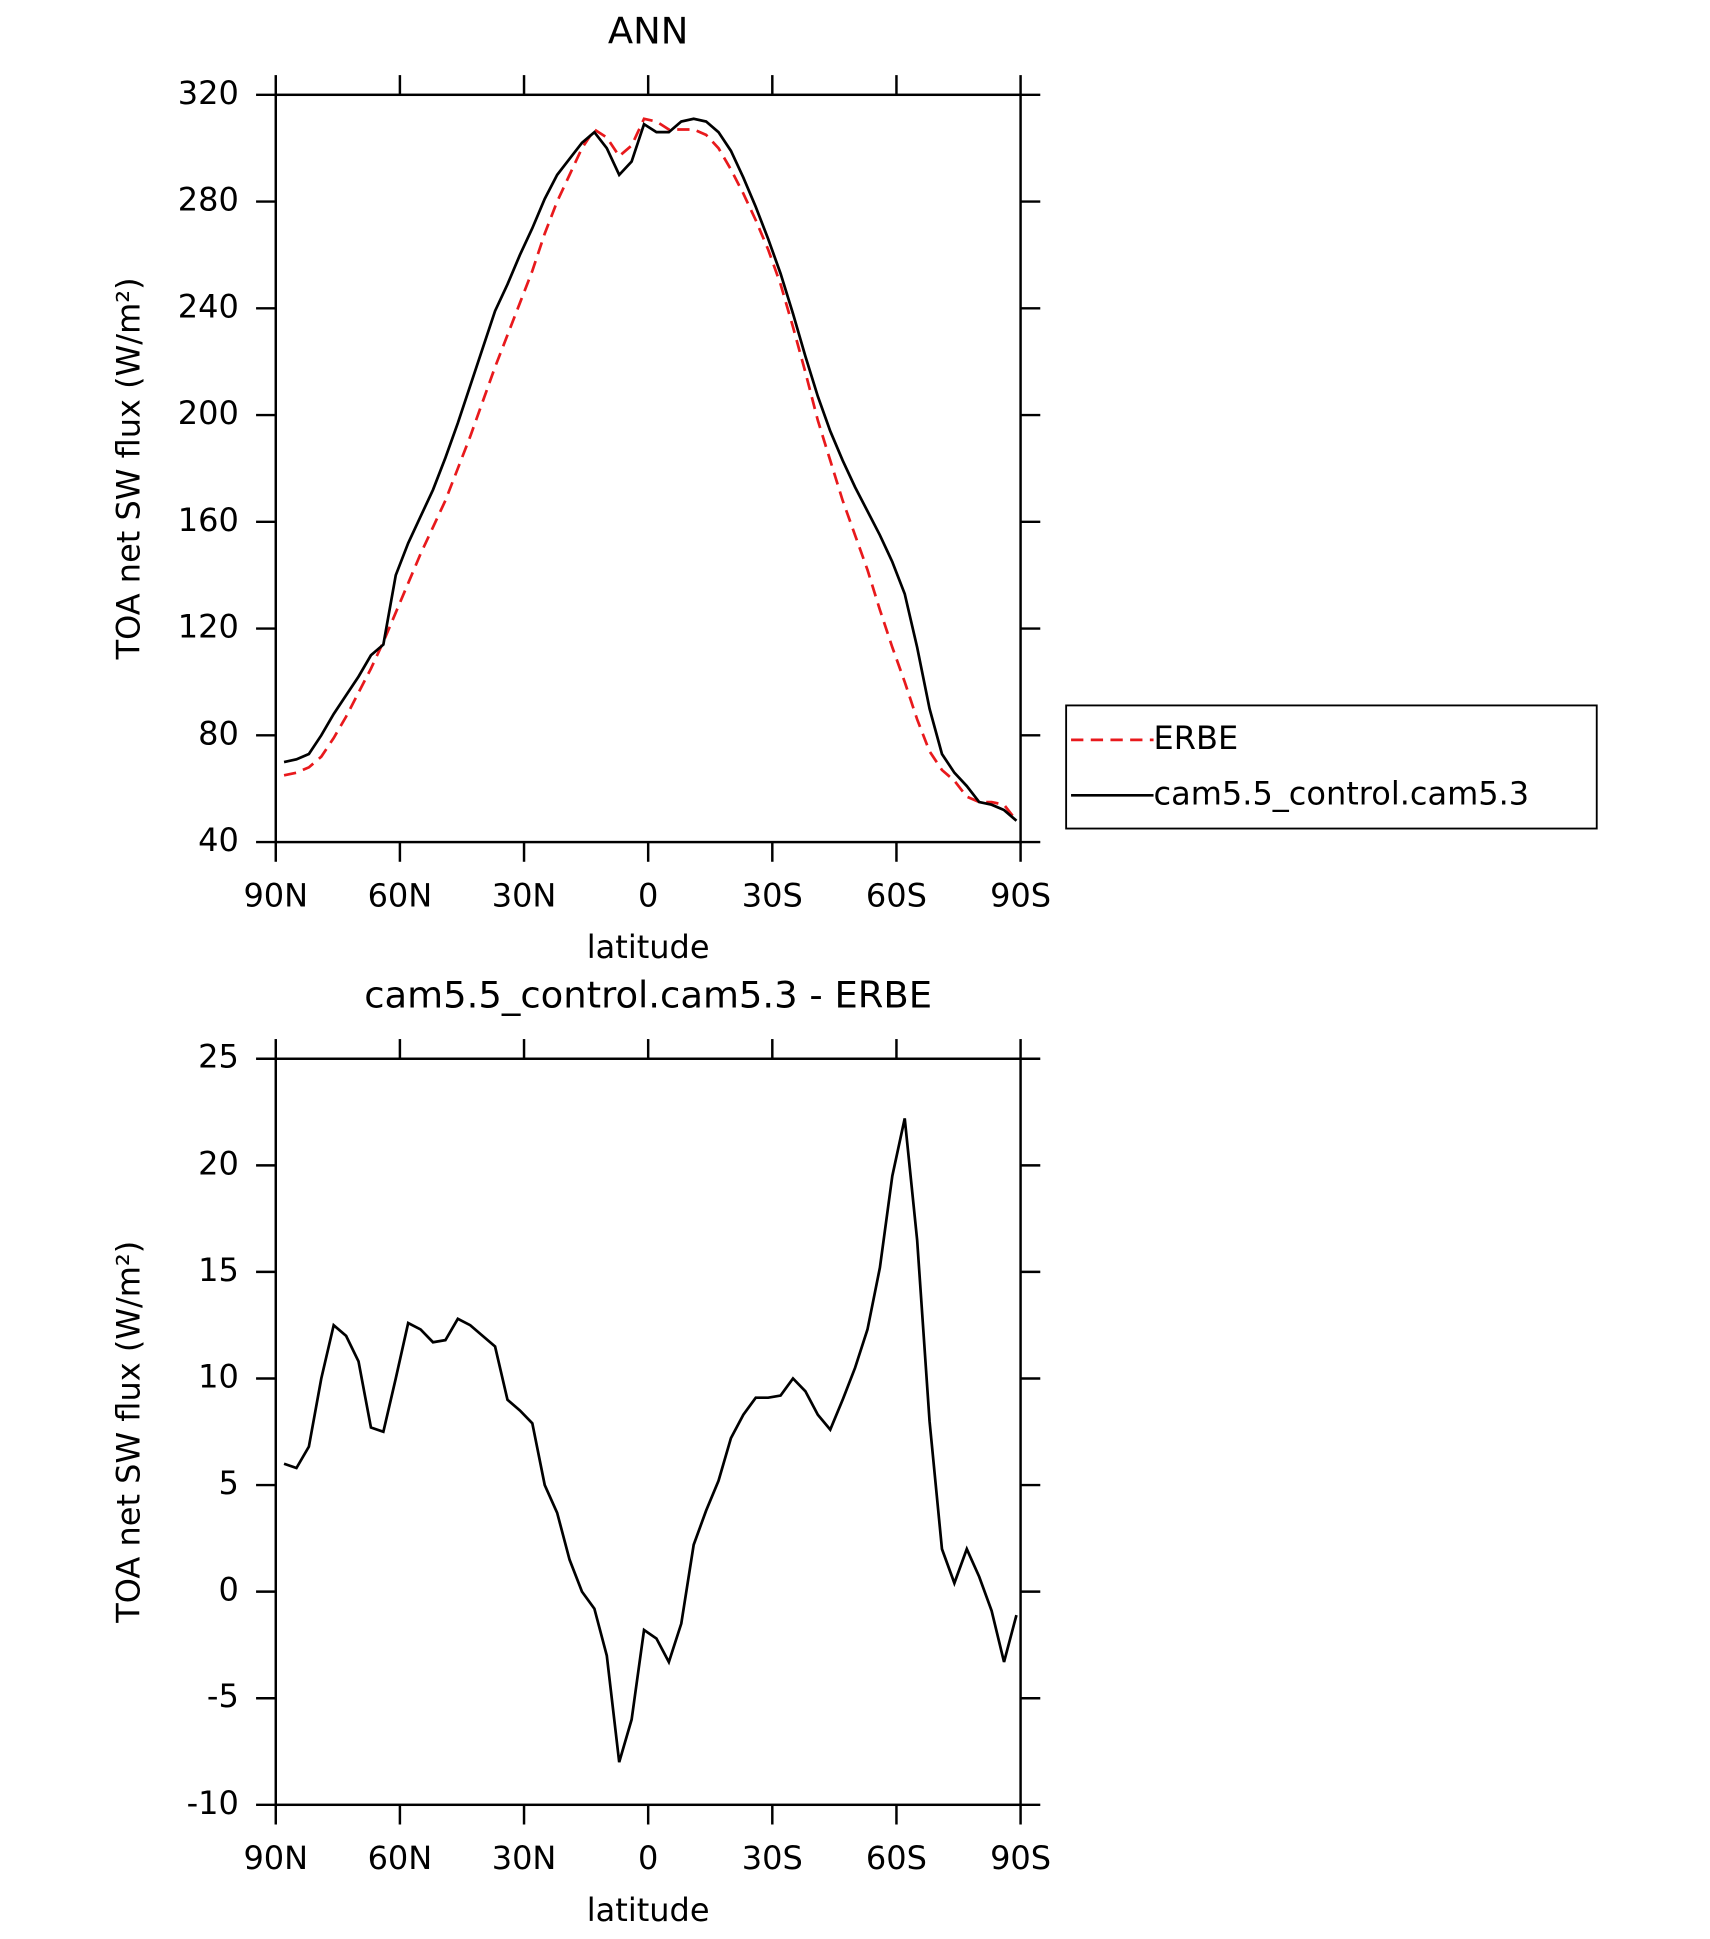  What do you see at coordinates (648, 31) in the screenshot?
I see `chart-title: ANN` at bounding box center [648, 31].